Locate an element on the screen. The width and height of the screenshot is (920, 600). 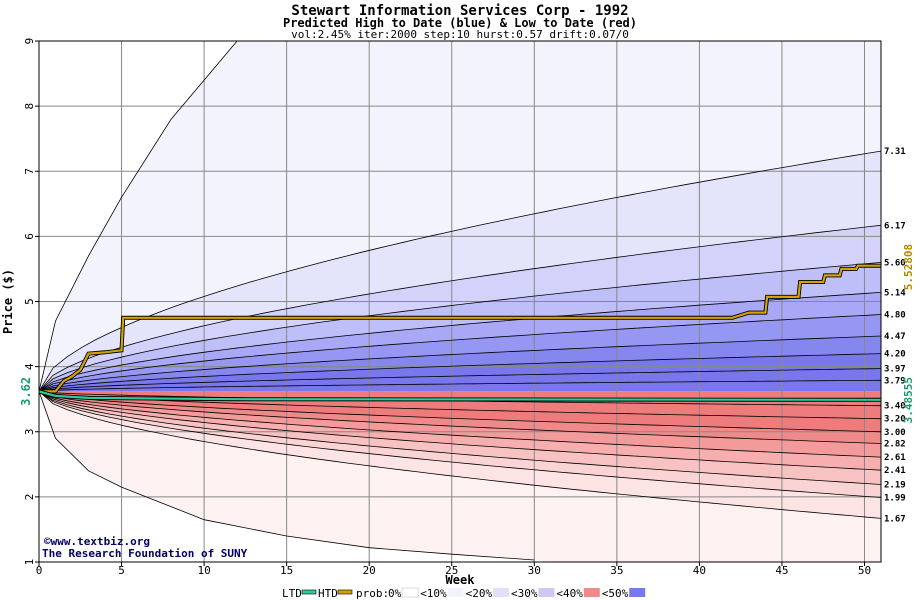
y-tick-label: 5 is located at coordinates (29, 301).